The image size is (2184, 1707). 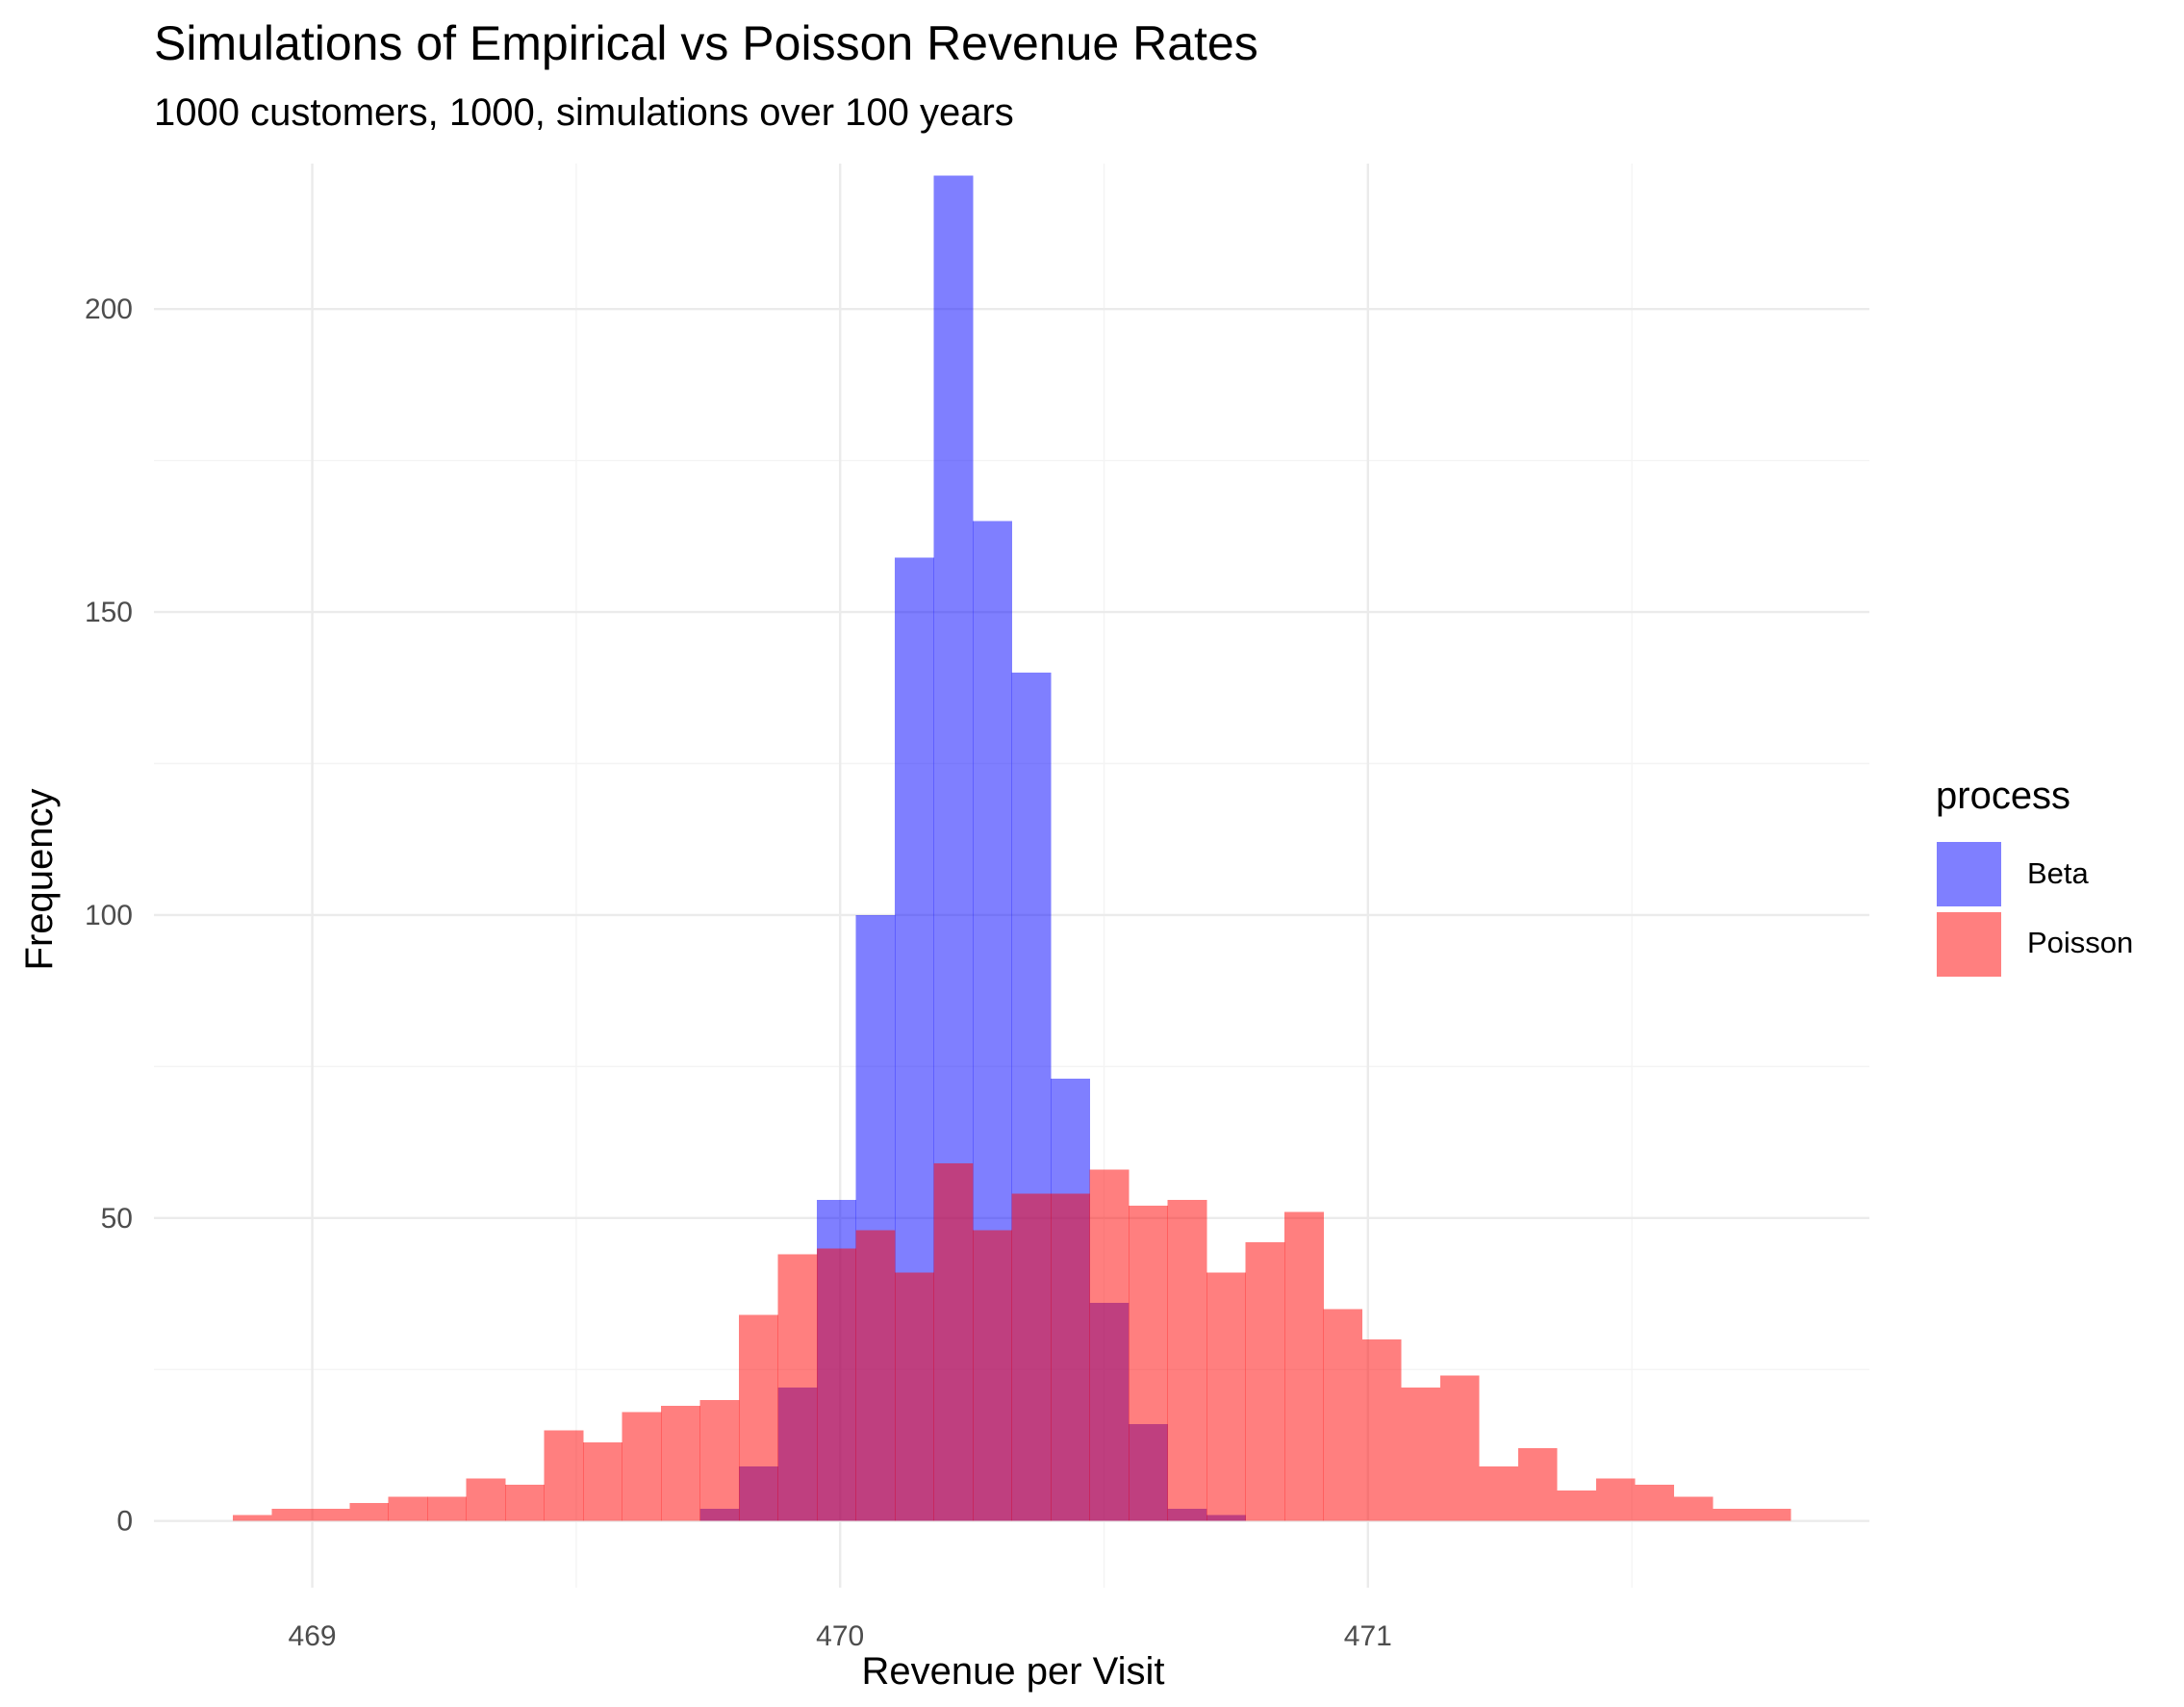 I want to click on y-tick-label: 50, so click(x=117, y=1219).